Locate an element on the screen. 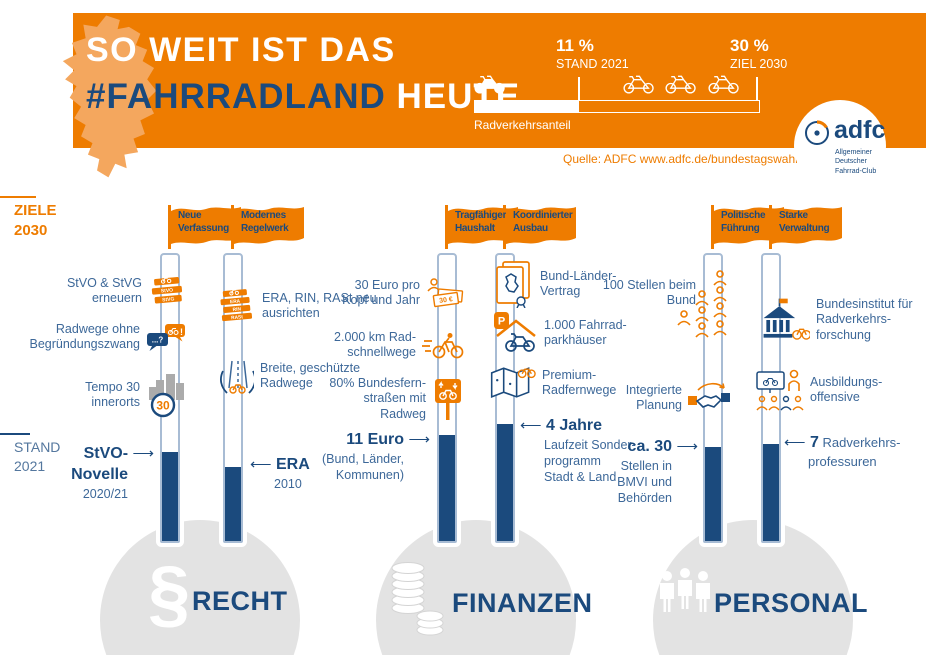 This screenshot has width=926, height=655. goal-bund-laender-vertrag: Bund-Länder-Vertrag is located at coordinates (571, 284).